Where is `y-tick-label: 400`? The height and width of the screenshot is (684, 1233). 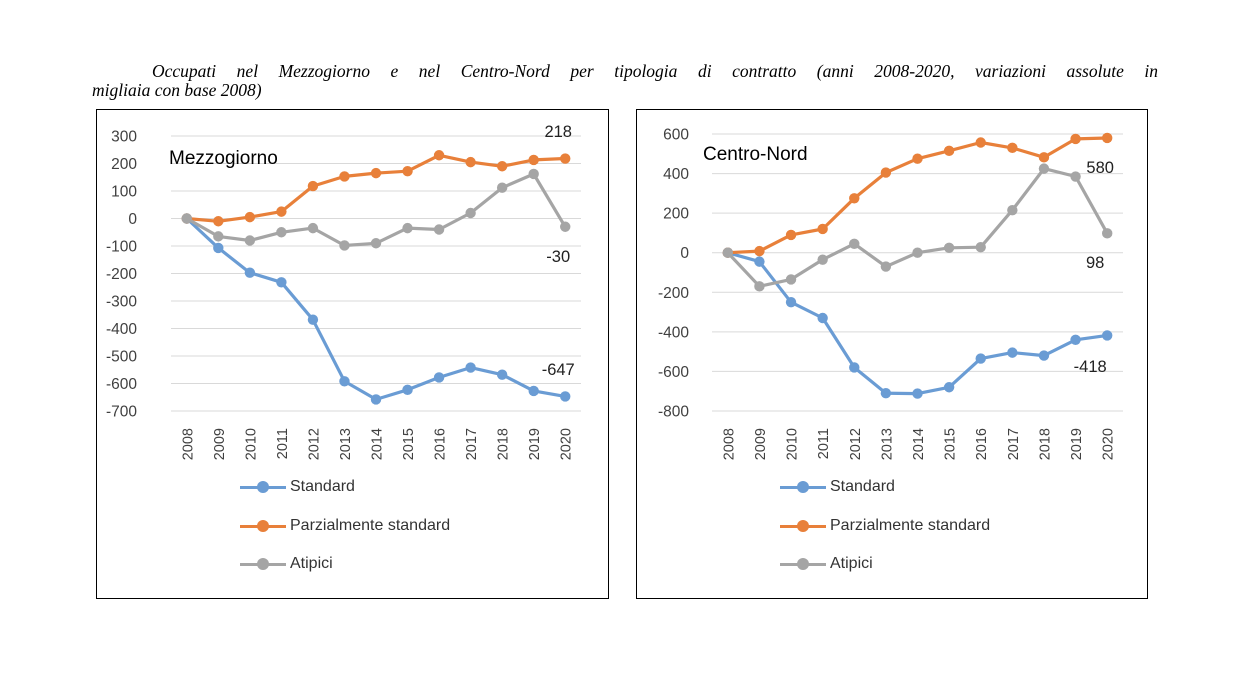
y-tick-label: 400 is located at coordinates (676, 174).